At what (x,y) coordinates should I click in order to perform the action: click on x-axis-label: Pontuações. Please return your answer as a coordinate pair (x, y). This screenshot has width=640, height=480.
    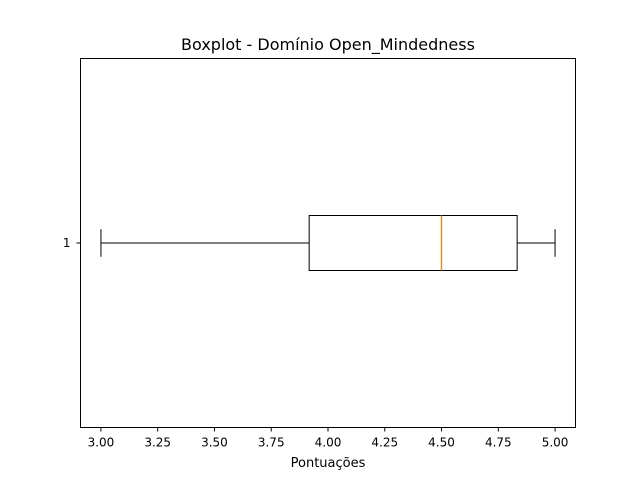
    Looking at the image, I should click on (328, 463).